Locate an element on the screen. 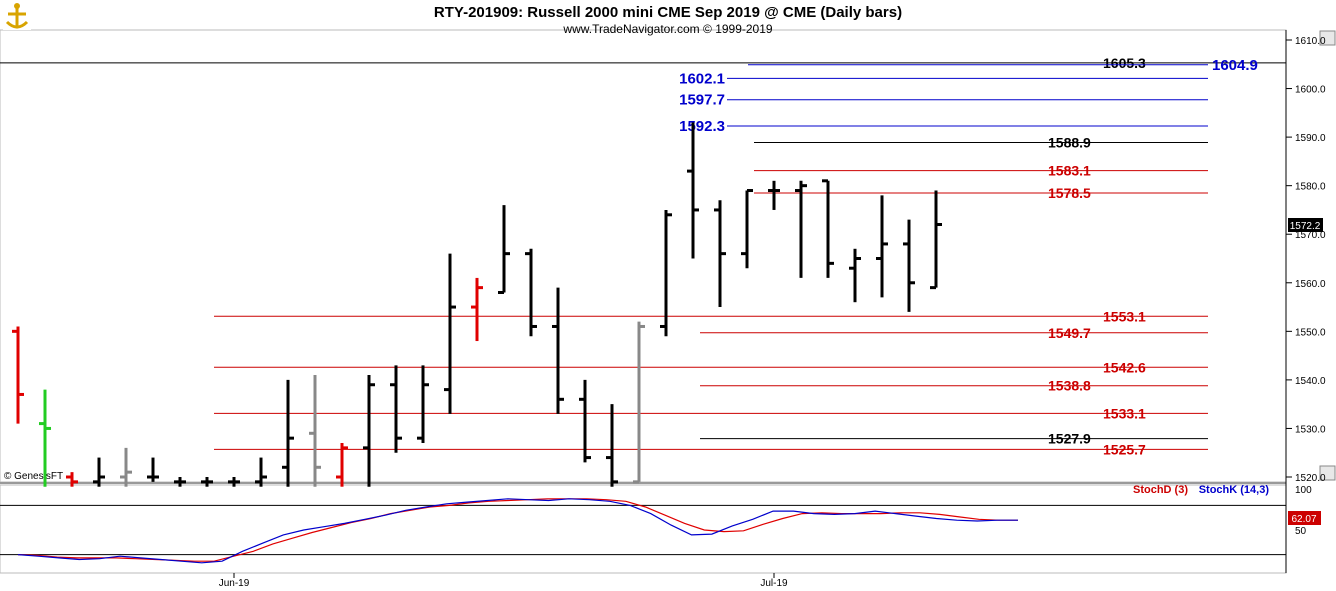 This screenshot has width=1336, height=591. x-tick-label: Jun-19 is located at coordinates (234, 583).